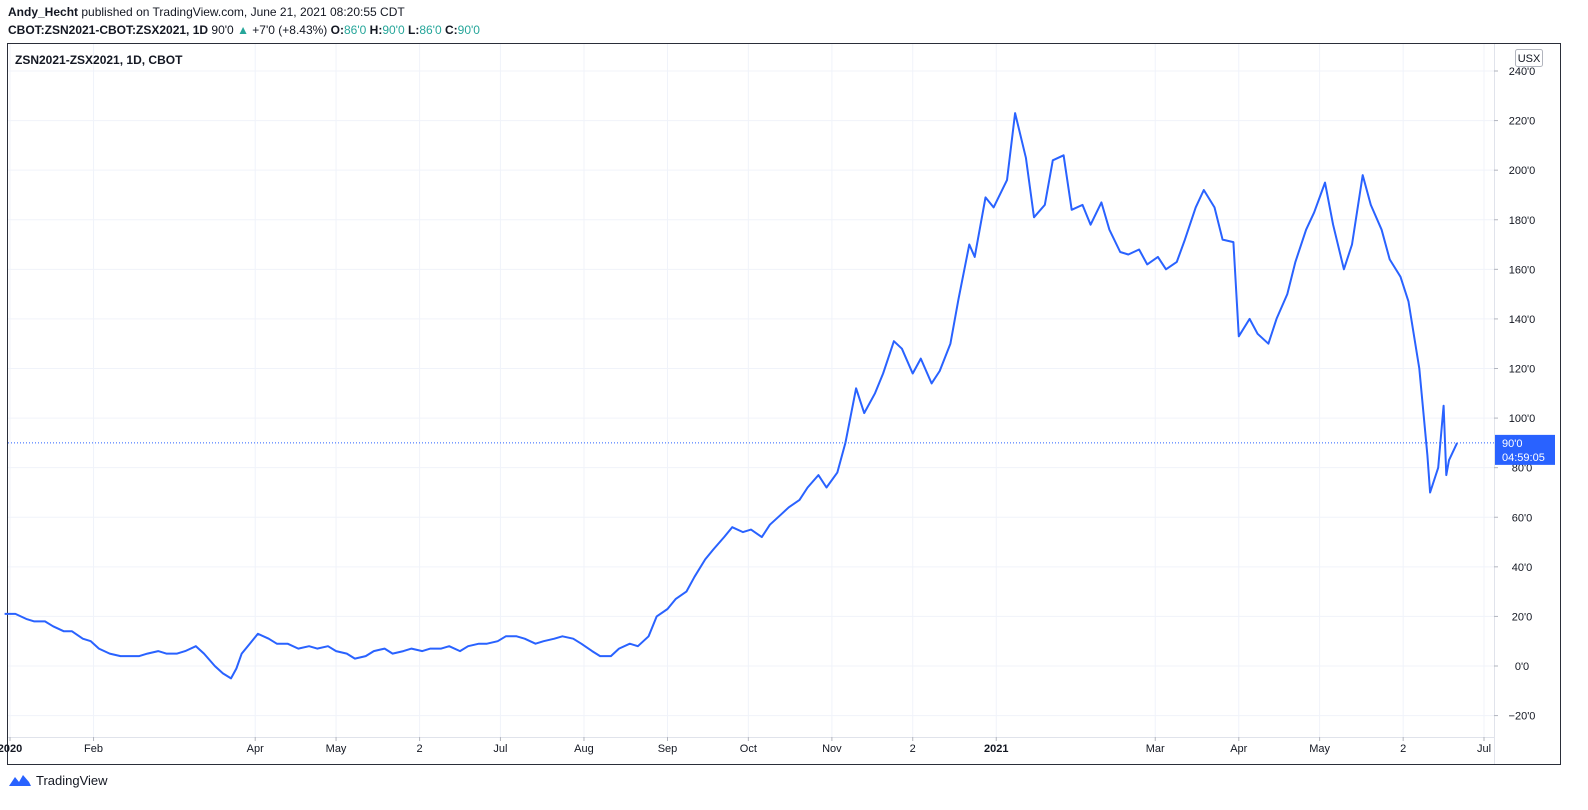 The image size is (1588, 810). I want to click on last-value-label: 90'0, so click(1512, 444).